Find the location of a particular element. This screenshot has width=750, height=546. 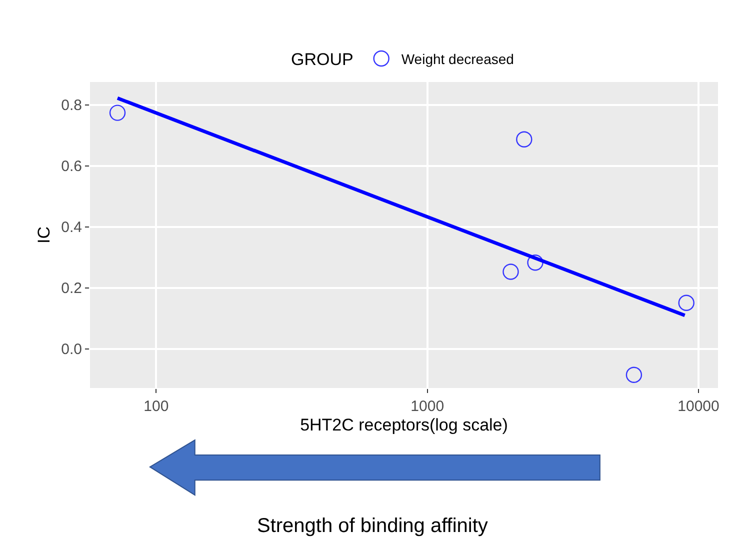

x-axis-title: 5HT2C receptors(log scale) is located at coordinates (404, 424).